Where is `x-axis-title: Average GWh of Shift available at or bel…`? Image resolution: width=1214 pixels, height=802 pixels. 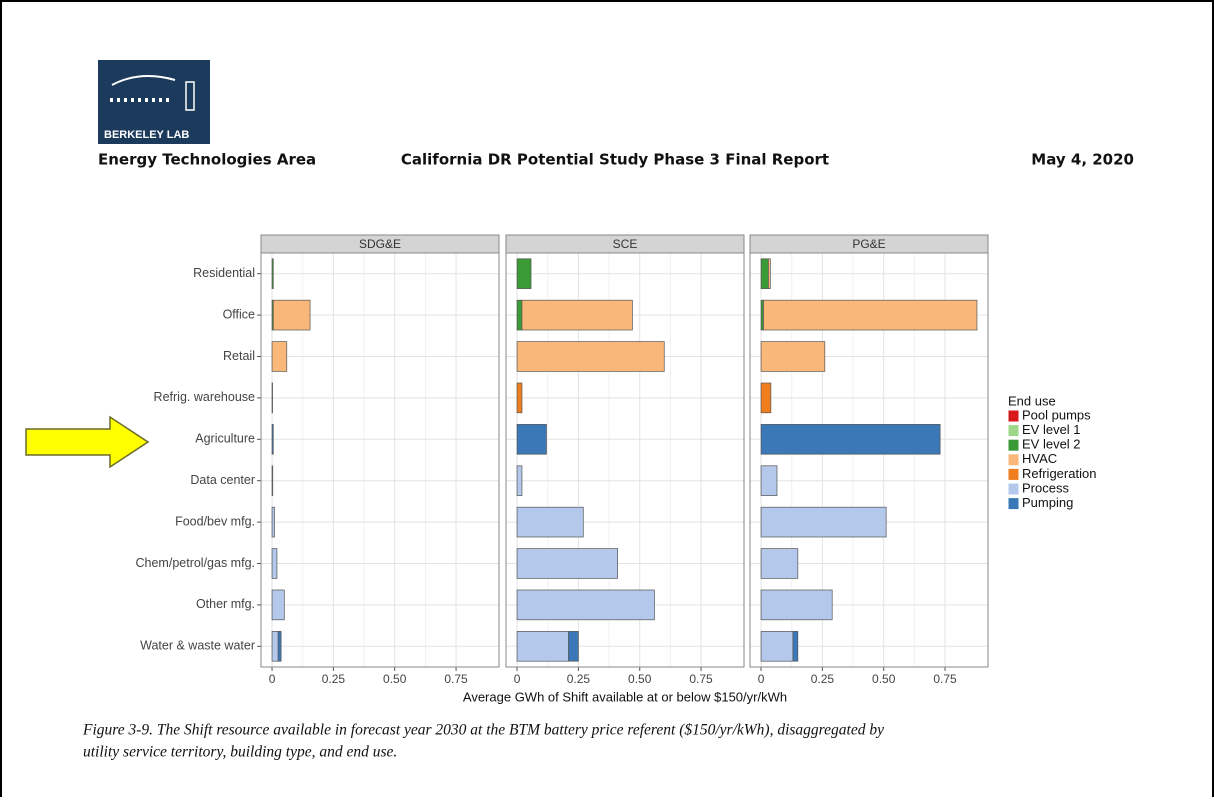 x-axis-title: Average GWh of Shift available at or bel… is located at coordinates (625, 696).